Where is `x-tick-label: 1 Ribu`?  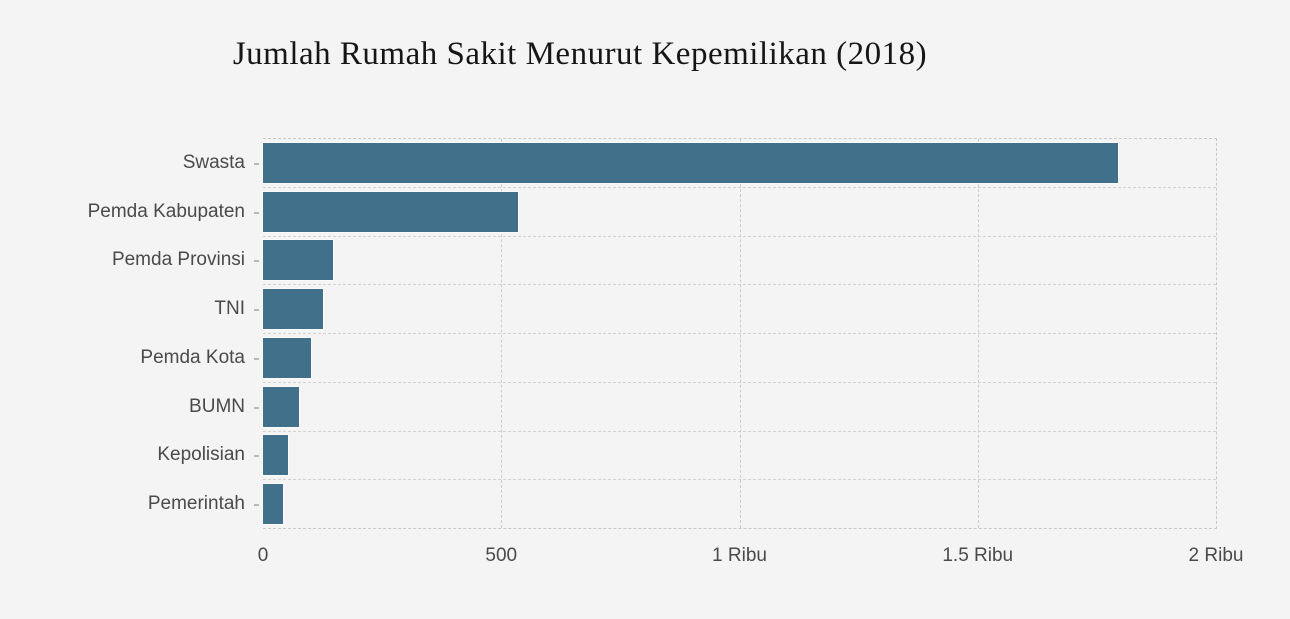 x-tick-label: 1 Ribu is located at coordinates (739, 555).